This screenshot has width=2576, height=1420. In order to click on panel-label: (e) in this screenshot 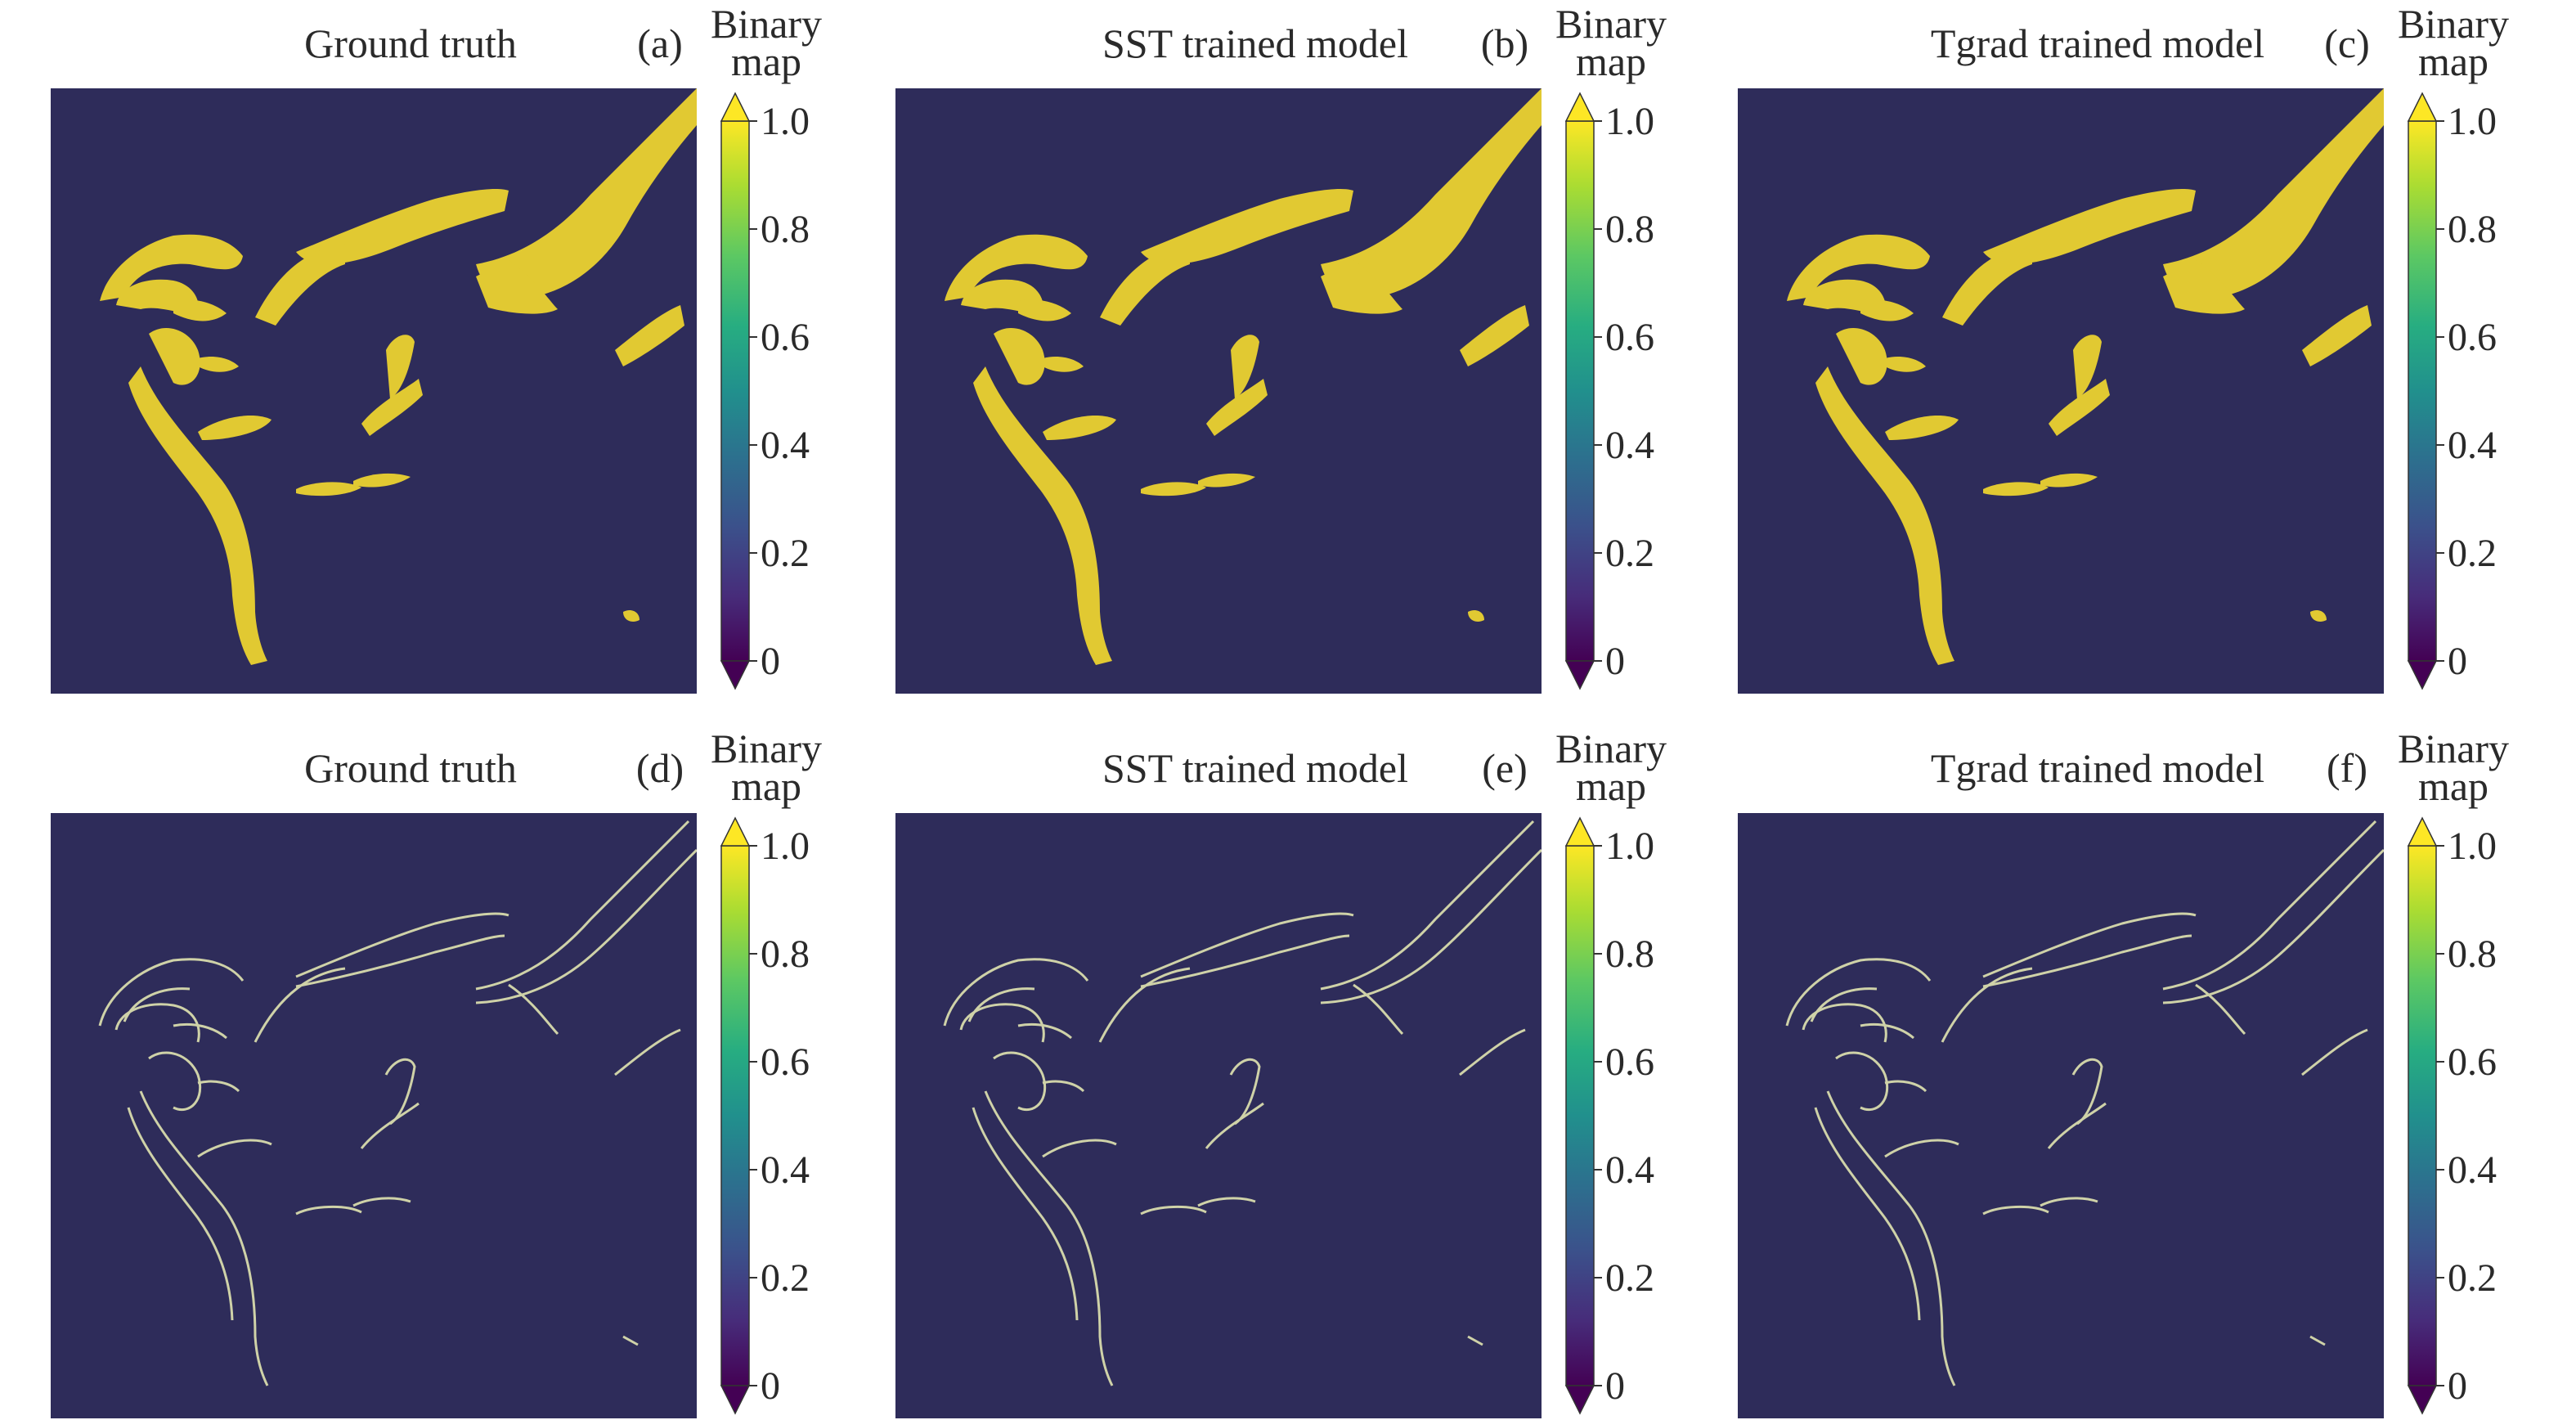, I will do `click(1505, 768)`.